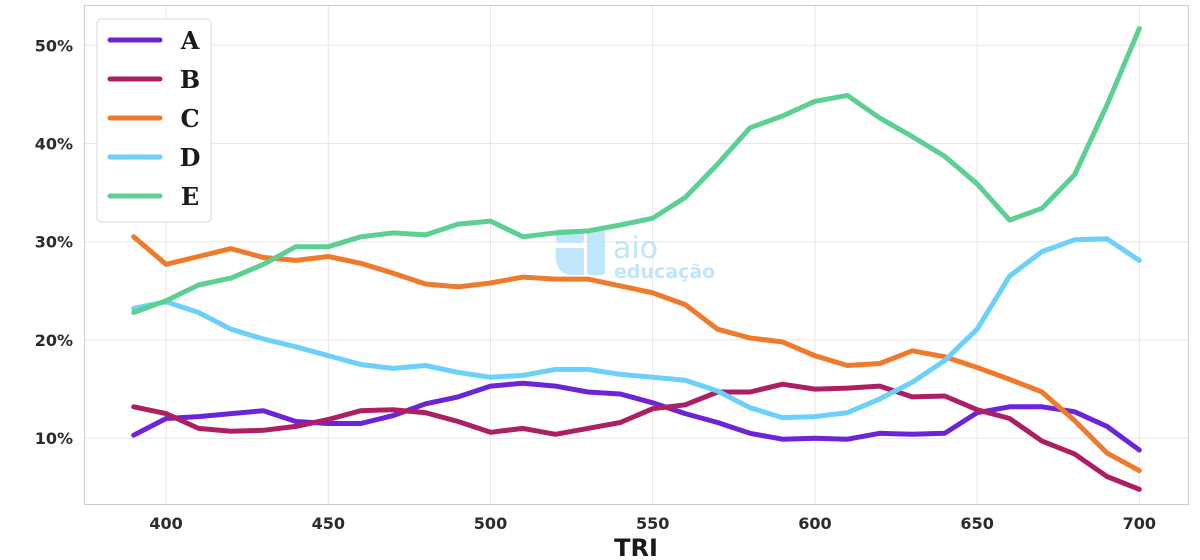 Image resolution: width=1200 pixels, height=560 pixels. What do you see at coordinates (635, 248) in the screenshot?
I see `watermark-name: aio` at bounding box center [635, 248].